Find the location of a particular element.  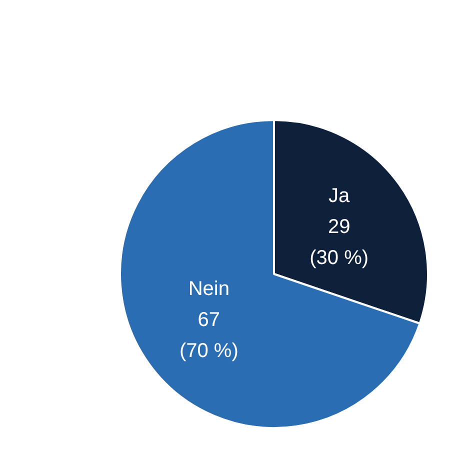

slice-label: Ja is located at coordinates (339, 195).